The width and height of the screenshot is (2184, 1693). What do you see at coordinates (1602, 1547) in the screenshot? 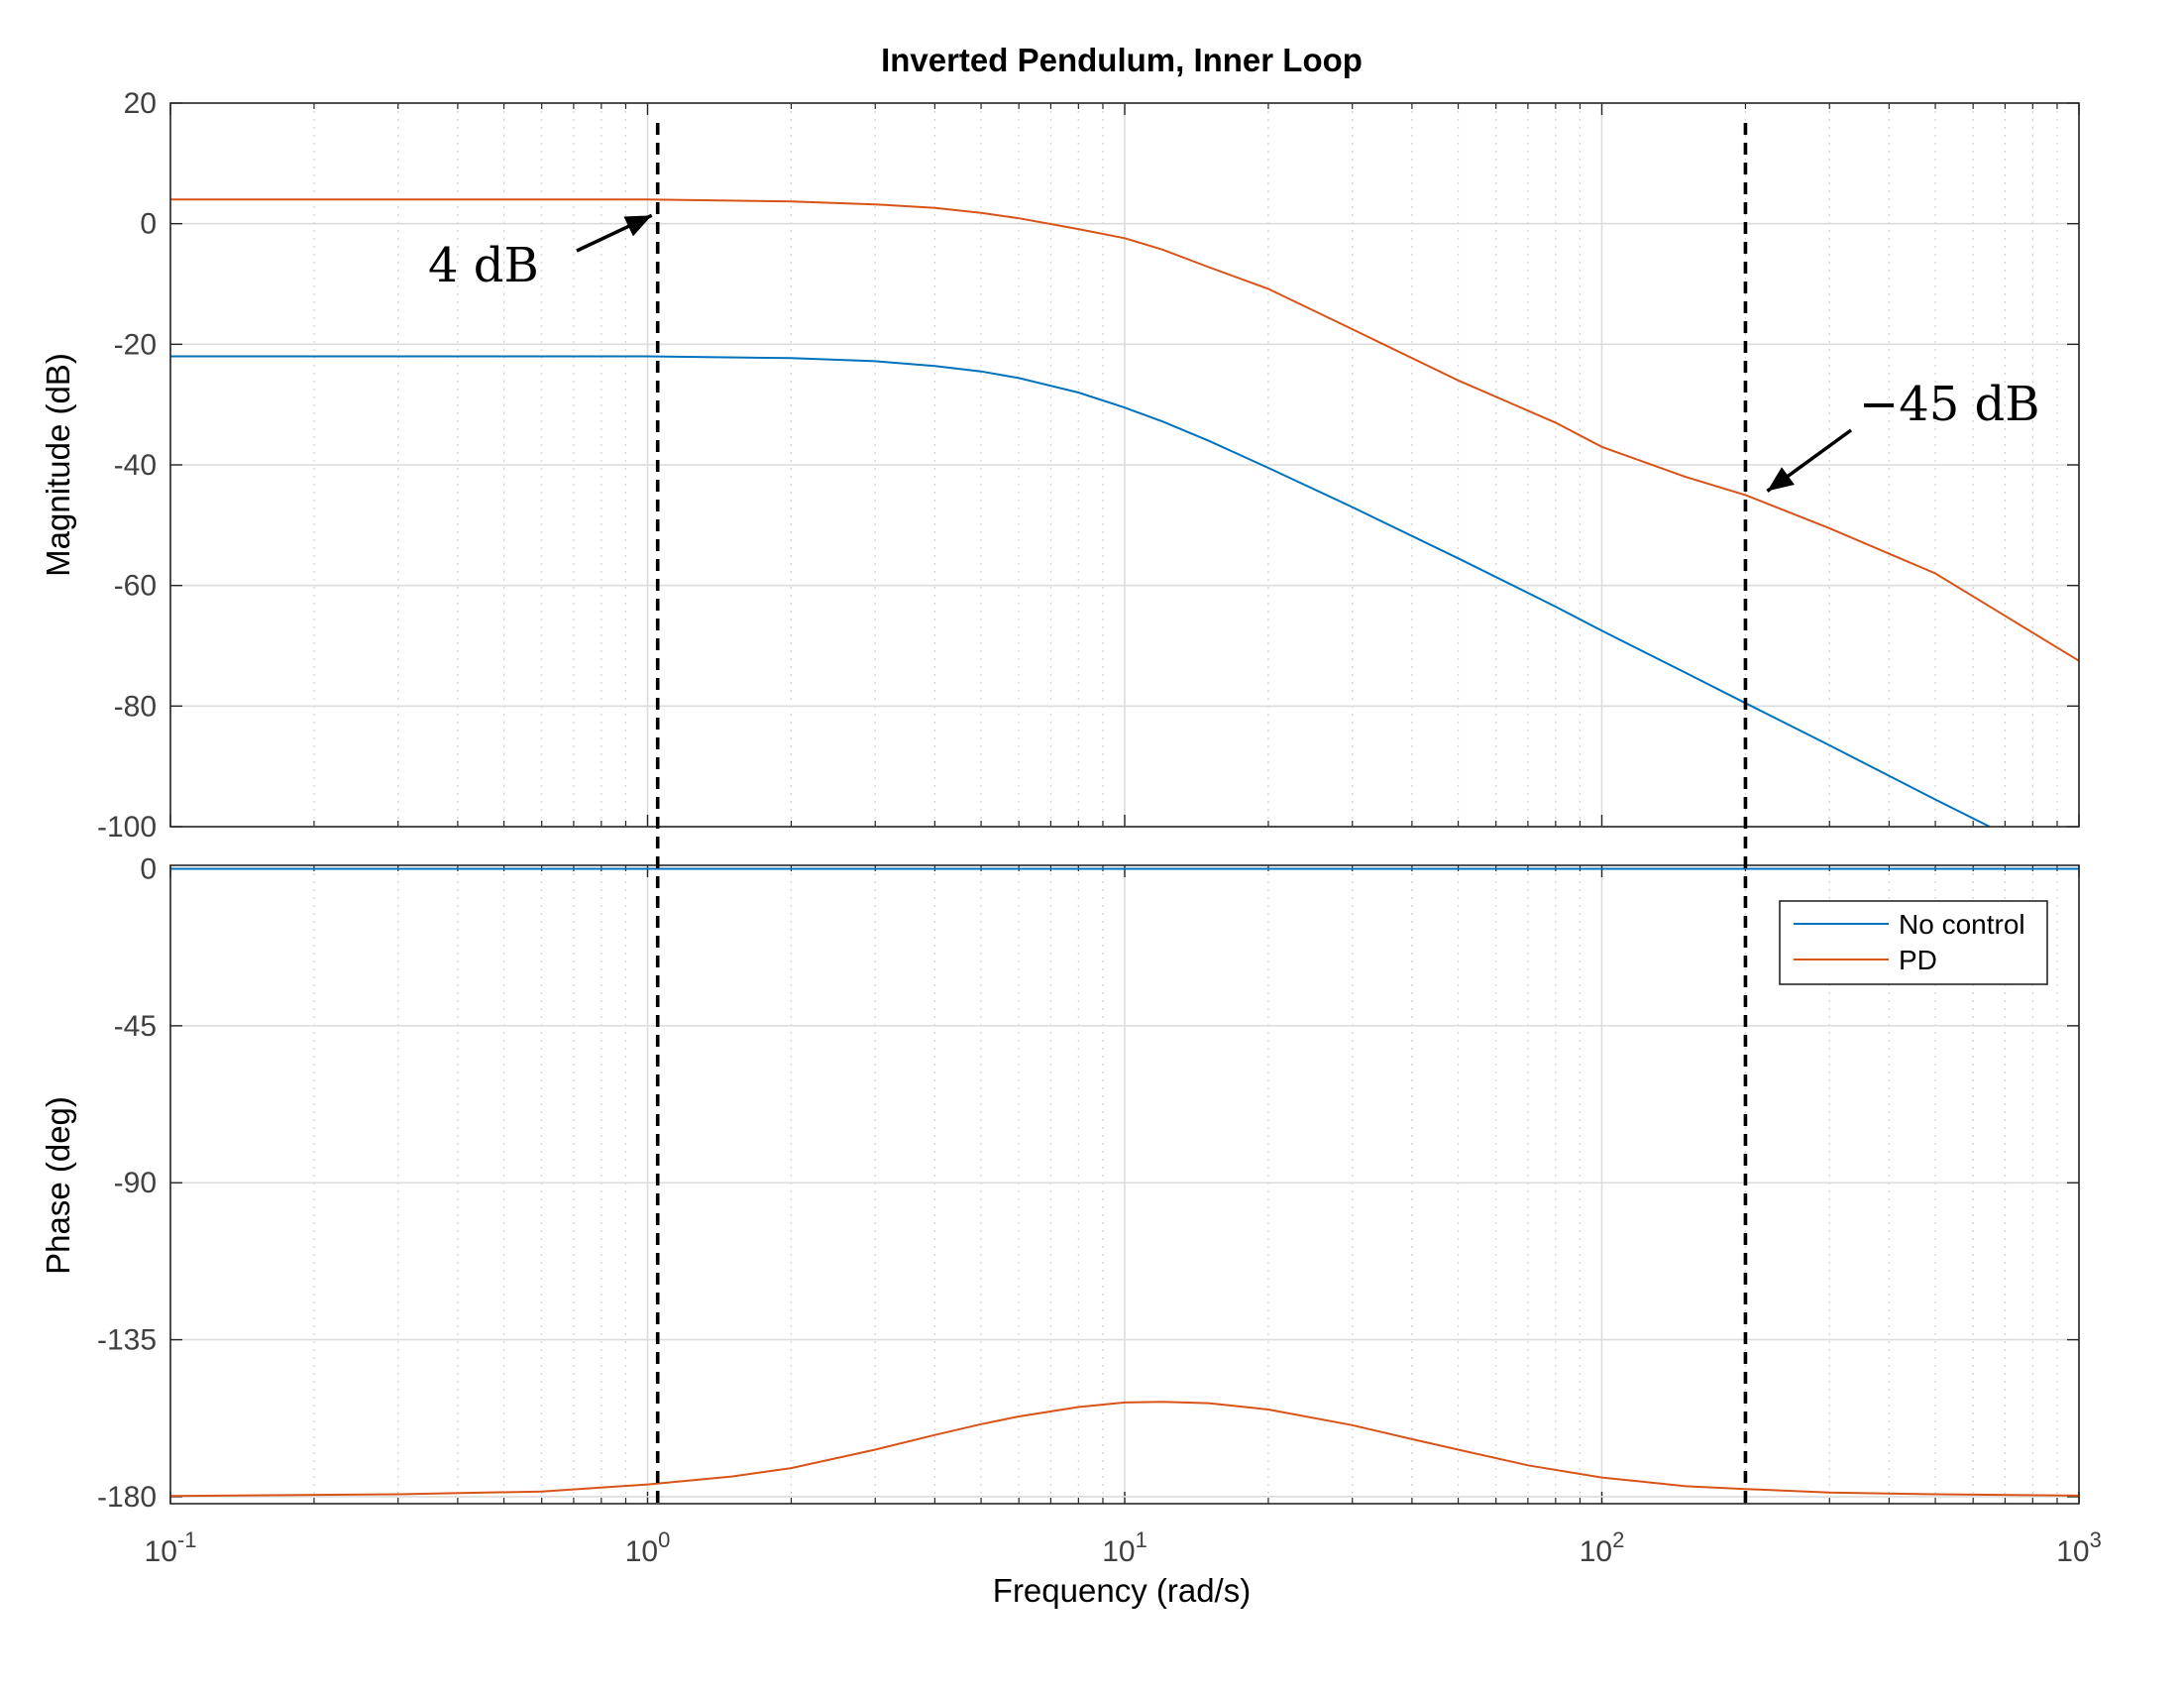
I see `x-tick-label: 10²` at bounding box center [1602, 1547].